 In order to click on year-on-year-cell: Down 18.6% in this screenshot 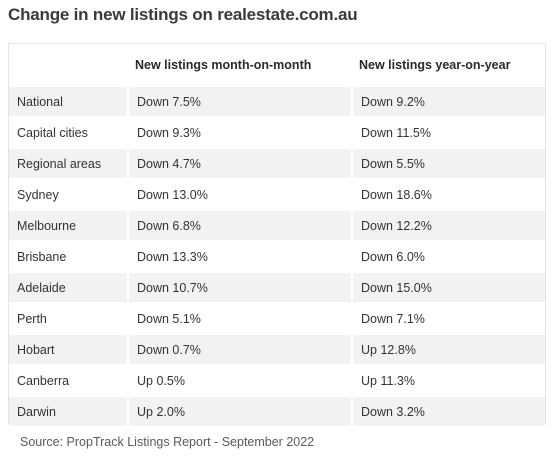, I will do `click(448, 193)`.